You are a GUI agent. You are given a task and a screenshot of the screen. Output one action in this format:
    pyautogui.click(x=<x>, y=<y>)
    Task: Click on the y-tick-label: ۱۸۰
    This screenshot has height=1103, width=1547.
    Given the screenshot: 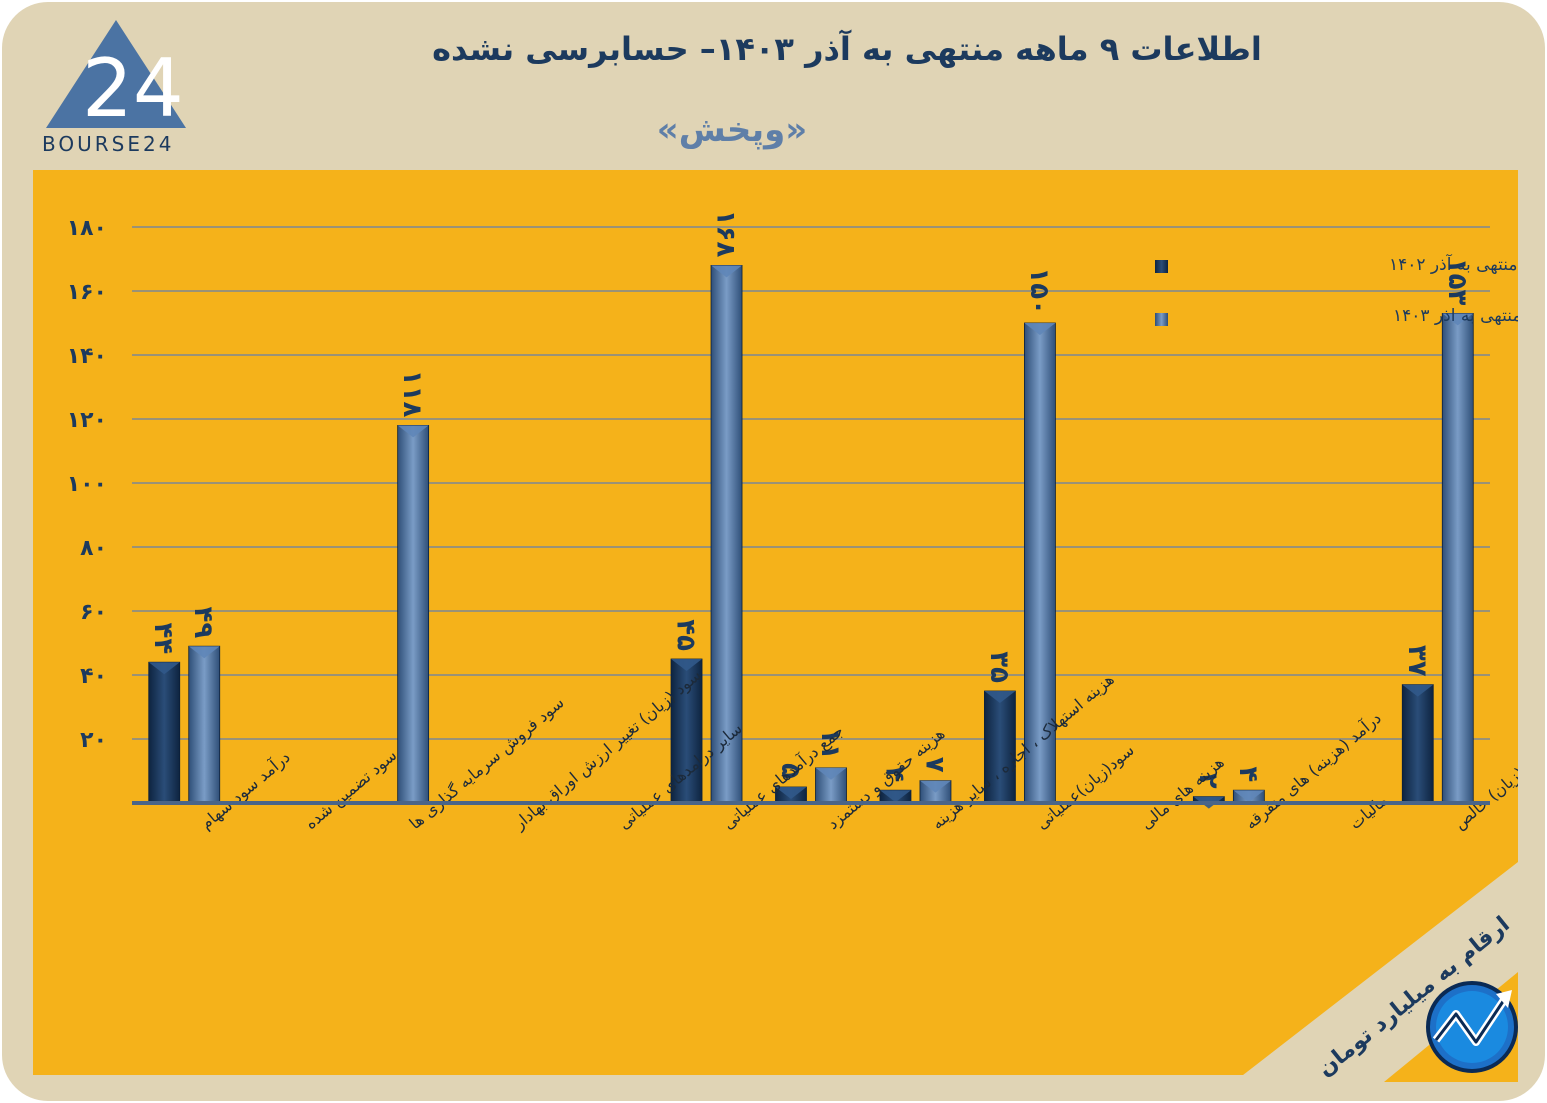 What is the action you would take?
    pyautogui.click(x=87, y=228)
    